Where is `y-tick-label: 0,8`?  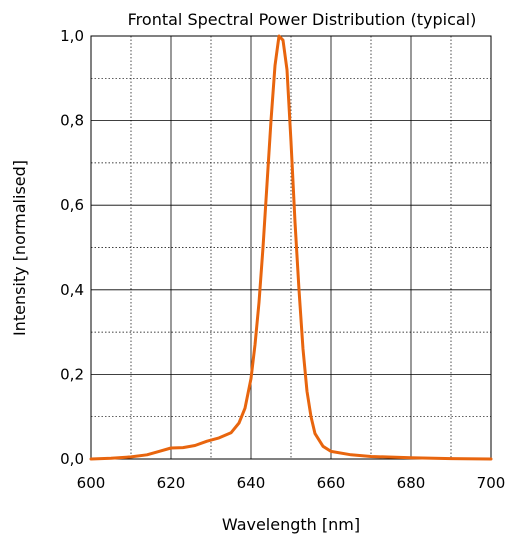 y-tick-label: 0,8 is located at coordinates (72, 121).